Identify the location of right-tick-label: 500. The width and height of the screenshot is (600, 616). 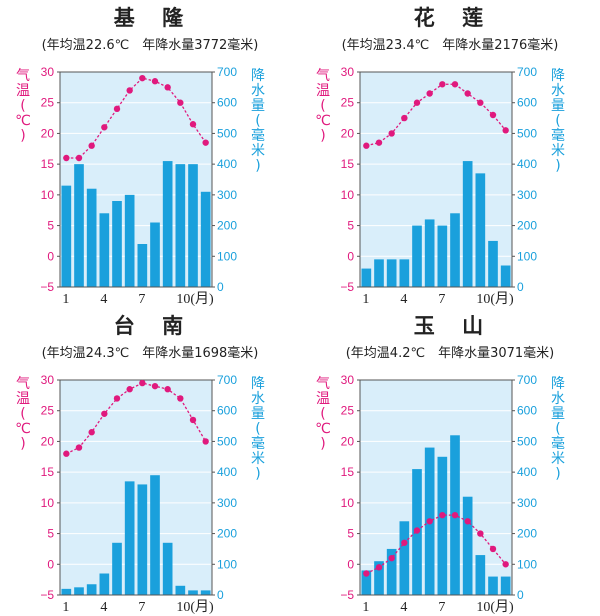
(527, 133).